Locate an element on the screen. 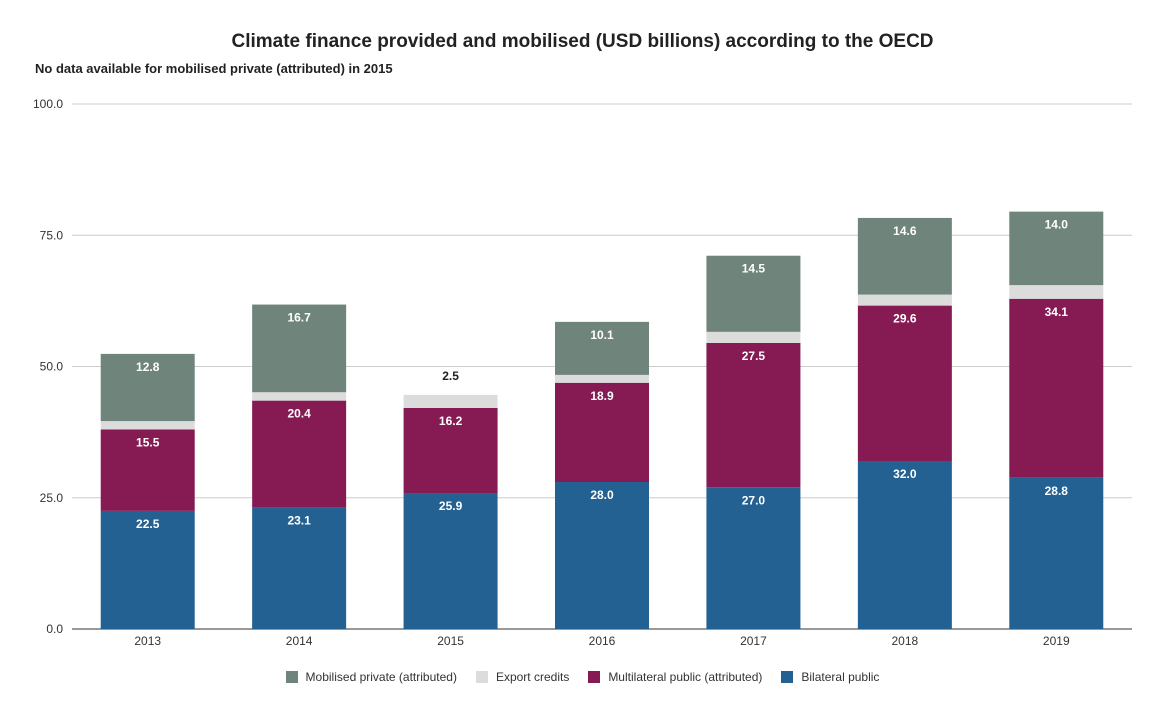 This screenshot has height=703, width=1155. data-label: 27.0 is located at coordinates (754, 500).